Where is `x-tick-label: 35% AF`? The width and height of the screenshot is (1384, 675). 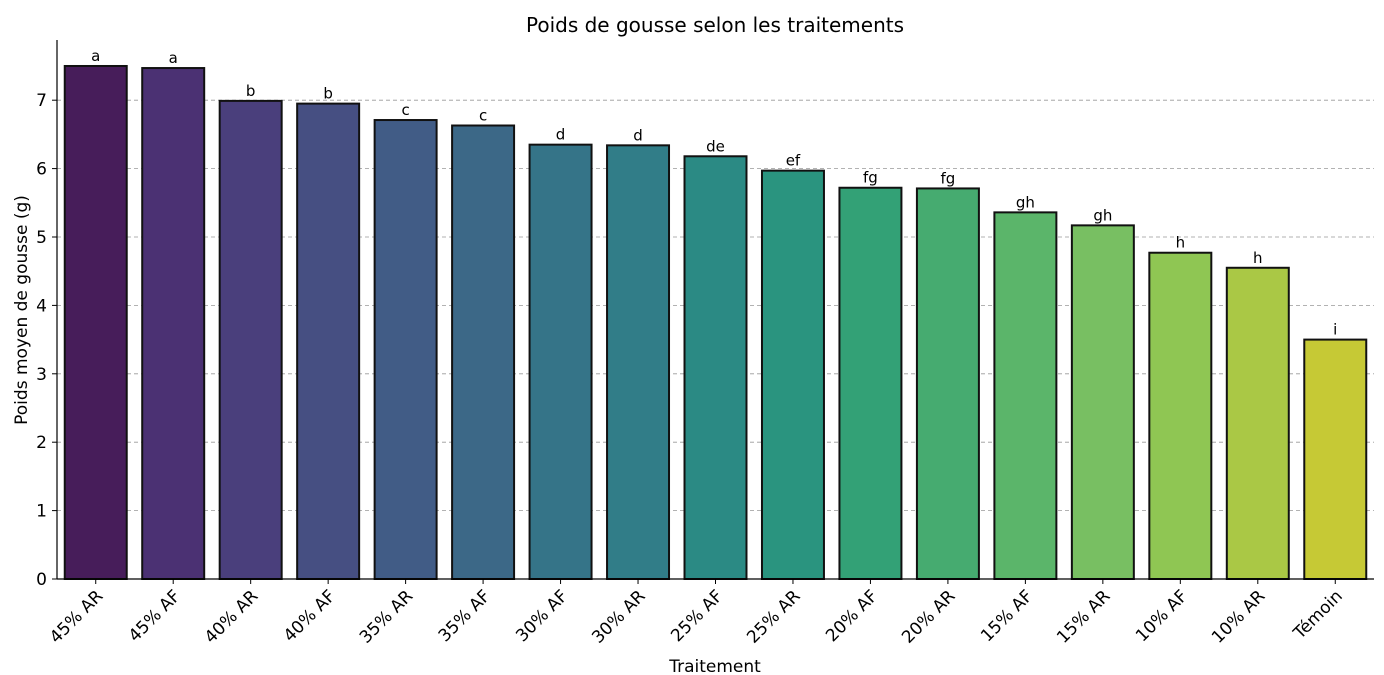 x-tick-label: 35% AF is located at coordinates (465, 616).